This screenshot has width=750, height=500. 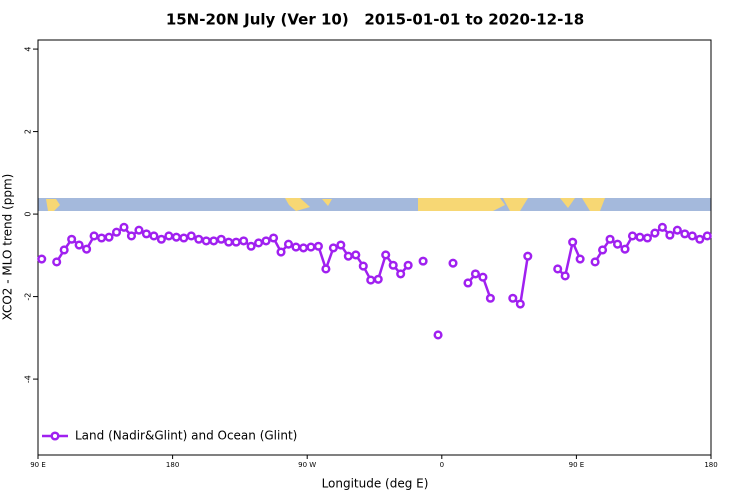 What do you see at coordinates (442, 465) in the screenshot?
I see `x-tick-label: 0` at bounding box center [442, 465].